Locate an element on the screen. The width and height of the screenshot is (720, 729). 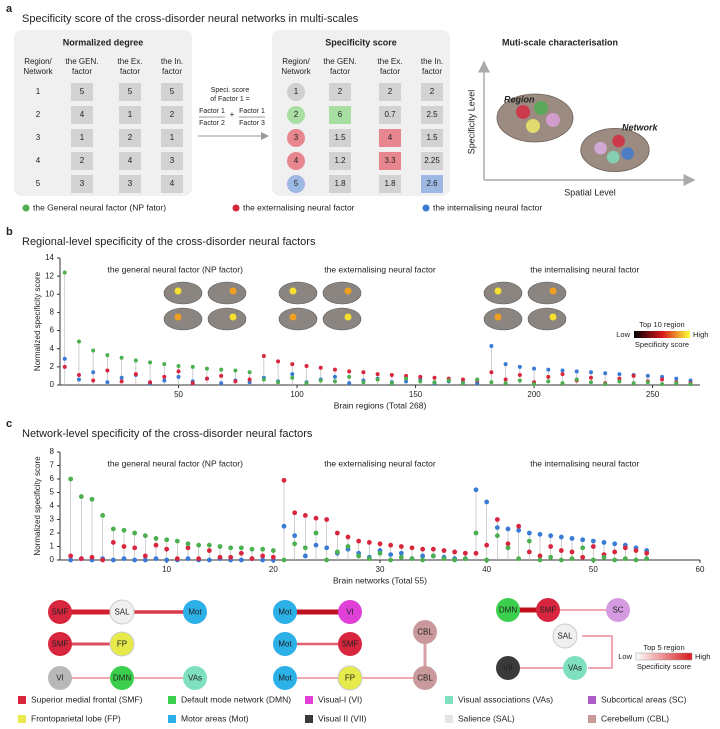
legend-label: Visual-I (VI) is located at coordinates (340, 699).